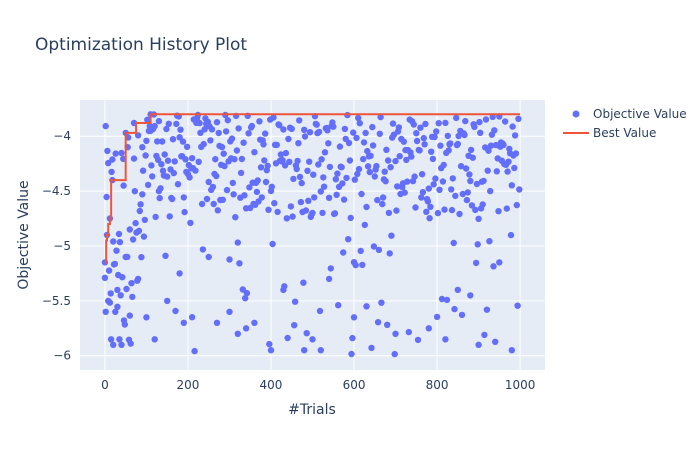  What do you see at coordinates (624, 133) in the screenshot?
I see `legend-label-best-value: Best Value` at bounding box center [624, 133].